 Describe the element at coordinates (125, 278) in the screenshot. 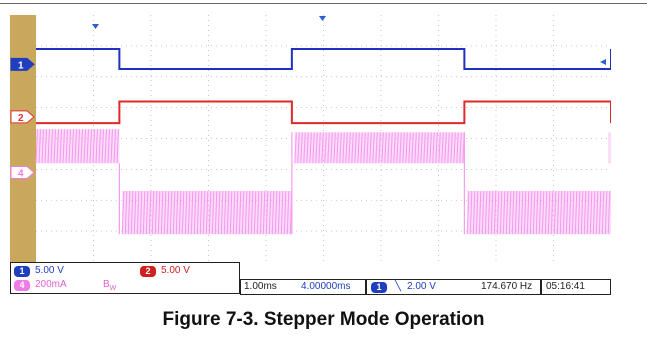

I see `channel-scale-box: 1 5.00 V 2 5.00 V 4 200mA BW` at that location.